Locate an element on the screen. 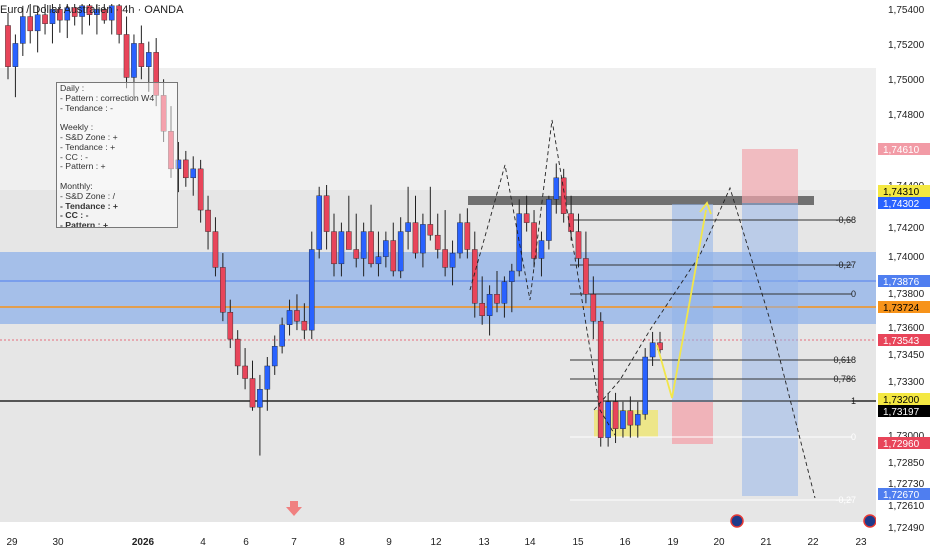 The width and height of the screenshot is (932, 550). fib-level: -0,27 is located at coordinates (713, 265).